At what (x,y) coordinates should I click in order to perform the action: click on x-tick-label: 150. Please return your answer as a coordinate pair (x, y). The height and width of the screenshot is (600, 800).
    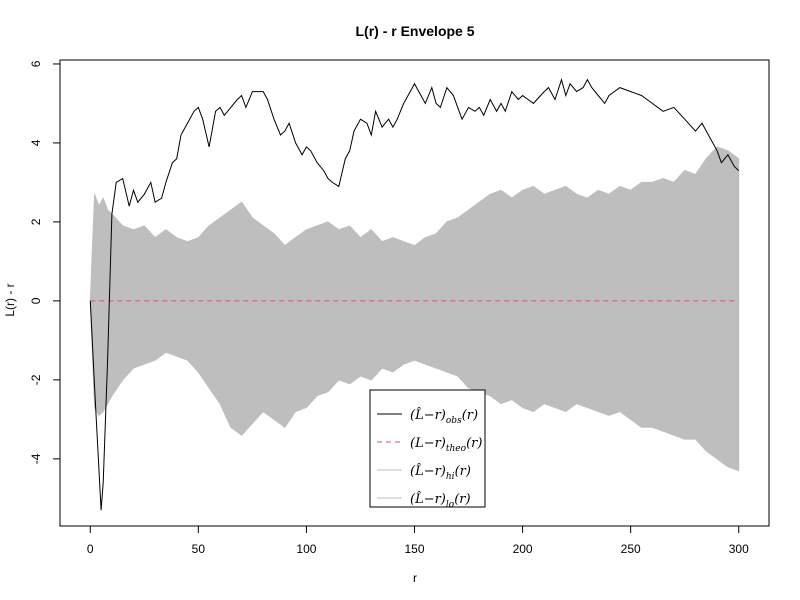
    Looking at the image, I should click on (414, 549).